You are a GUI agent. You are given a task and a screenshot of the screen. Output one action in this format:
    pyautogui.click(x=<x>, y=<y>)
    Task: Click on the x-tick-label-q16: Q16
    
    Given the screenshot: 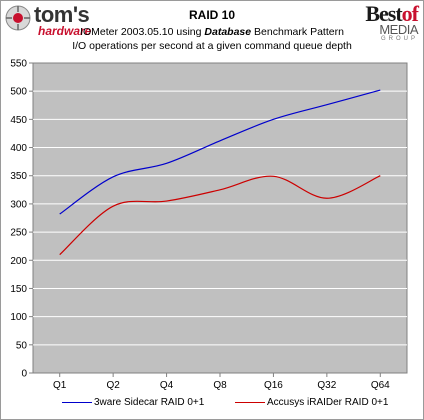 What is the action you would take?
    pyautogui.click(x=273, y=385)
    